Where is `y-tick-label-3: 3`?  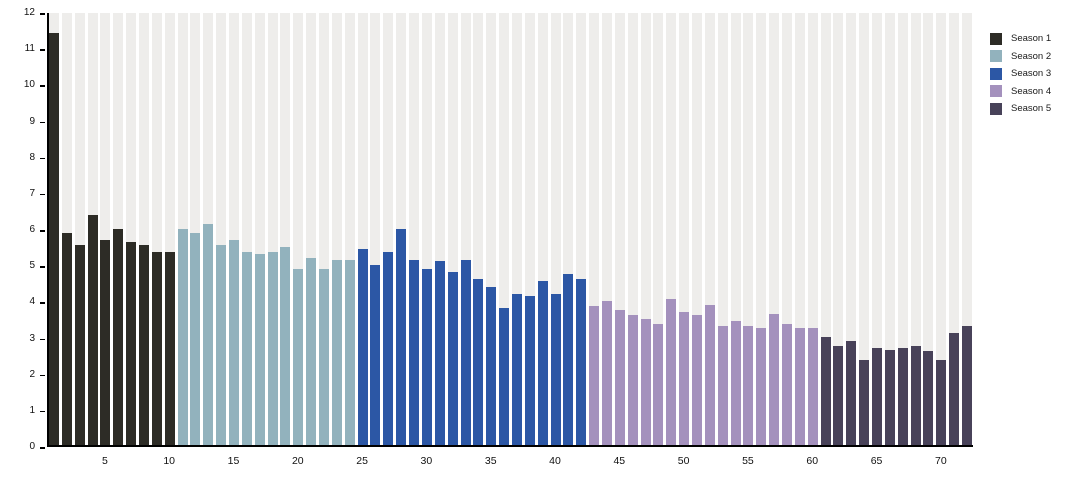
y-tick-label-3: 3 is located at coordinates (32, 338).